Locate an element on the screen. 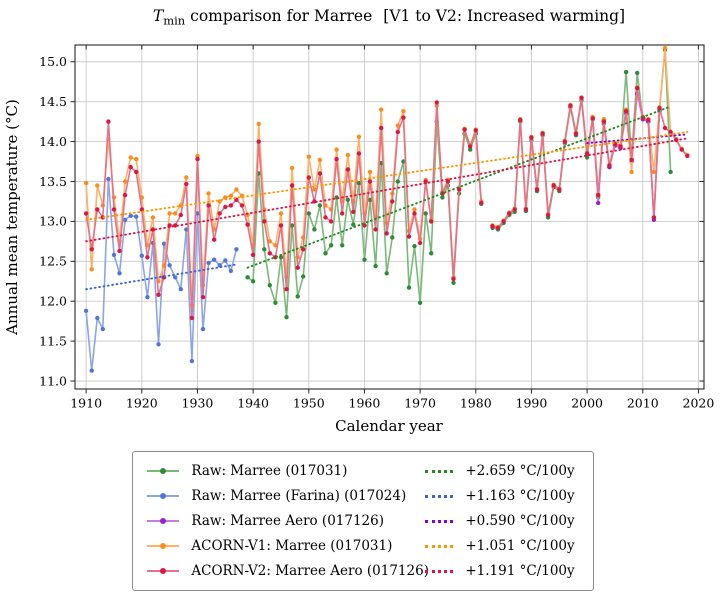 The height and width of the screenshot is (616, 726). legend-entry-raw-marree-aero: Raw: Marree Aero (017126) +0.590 °C/100y is located at coordinates (361, 521).